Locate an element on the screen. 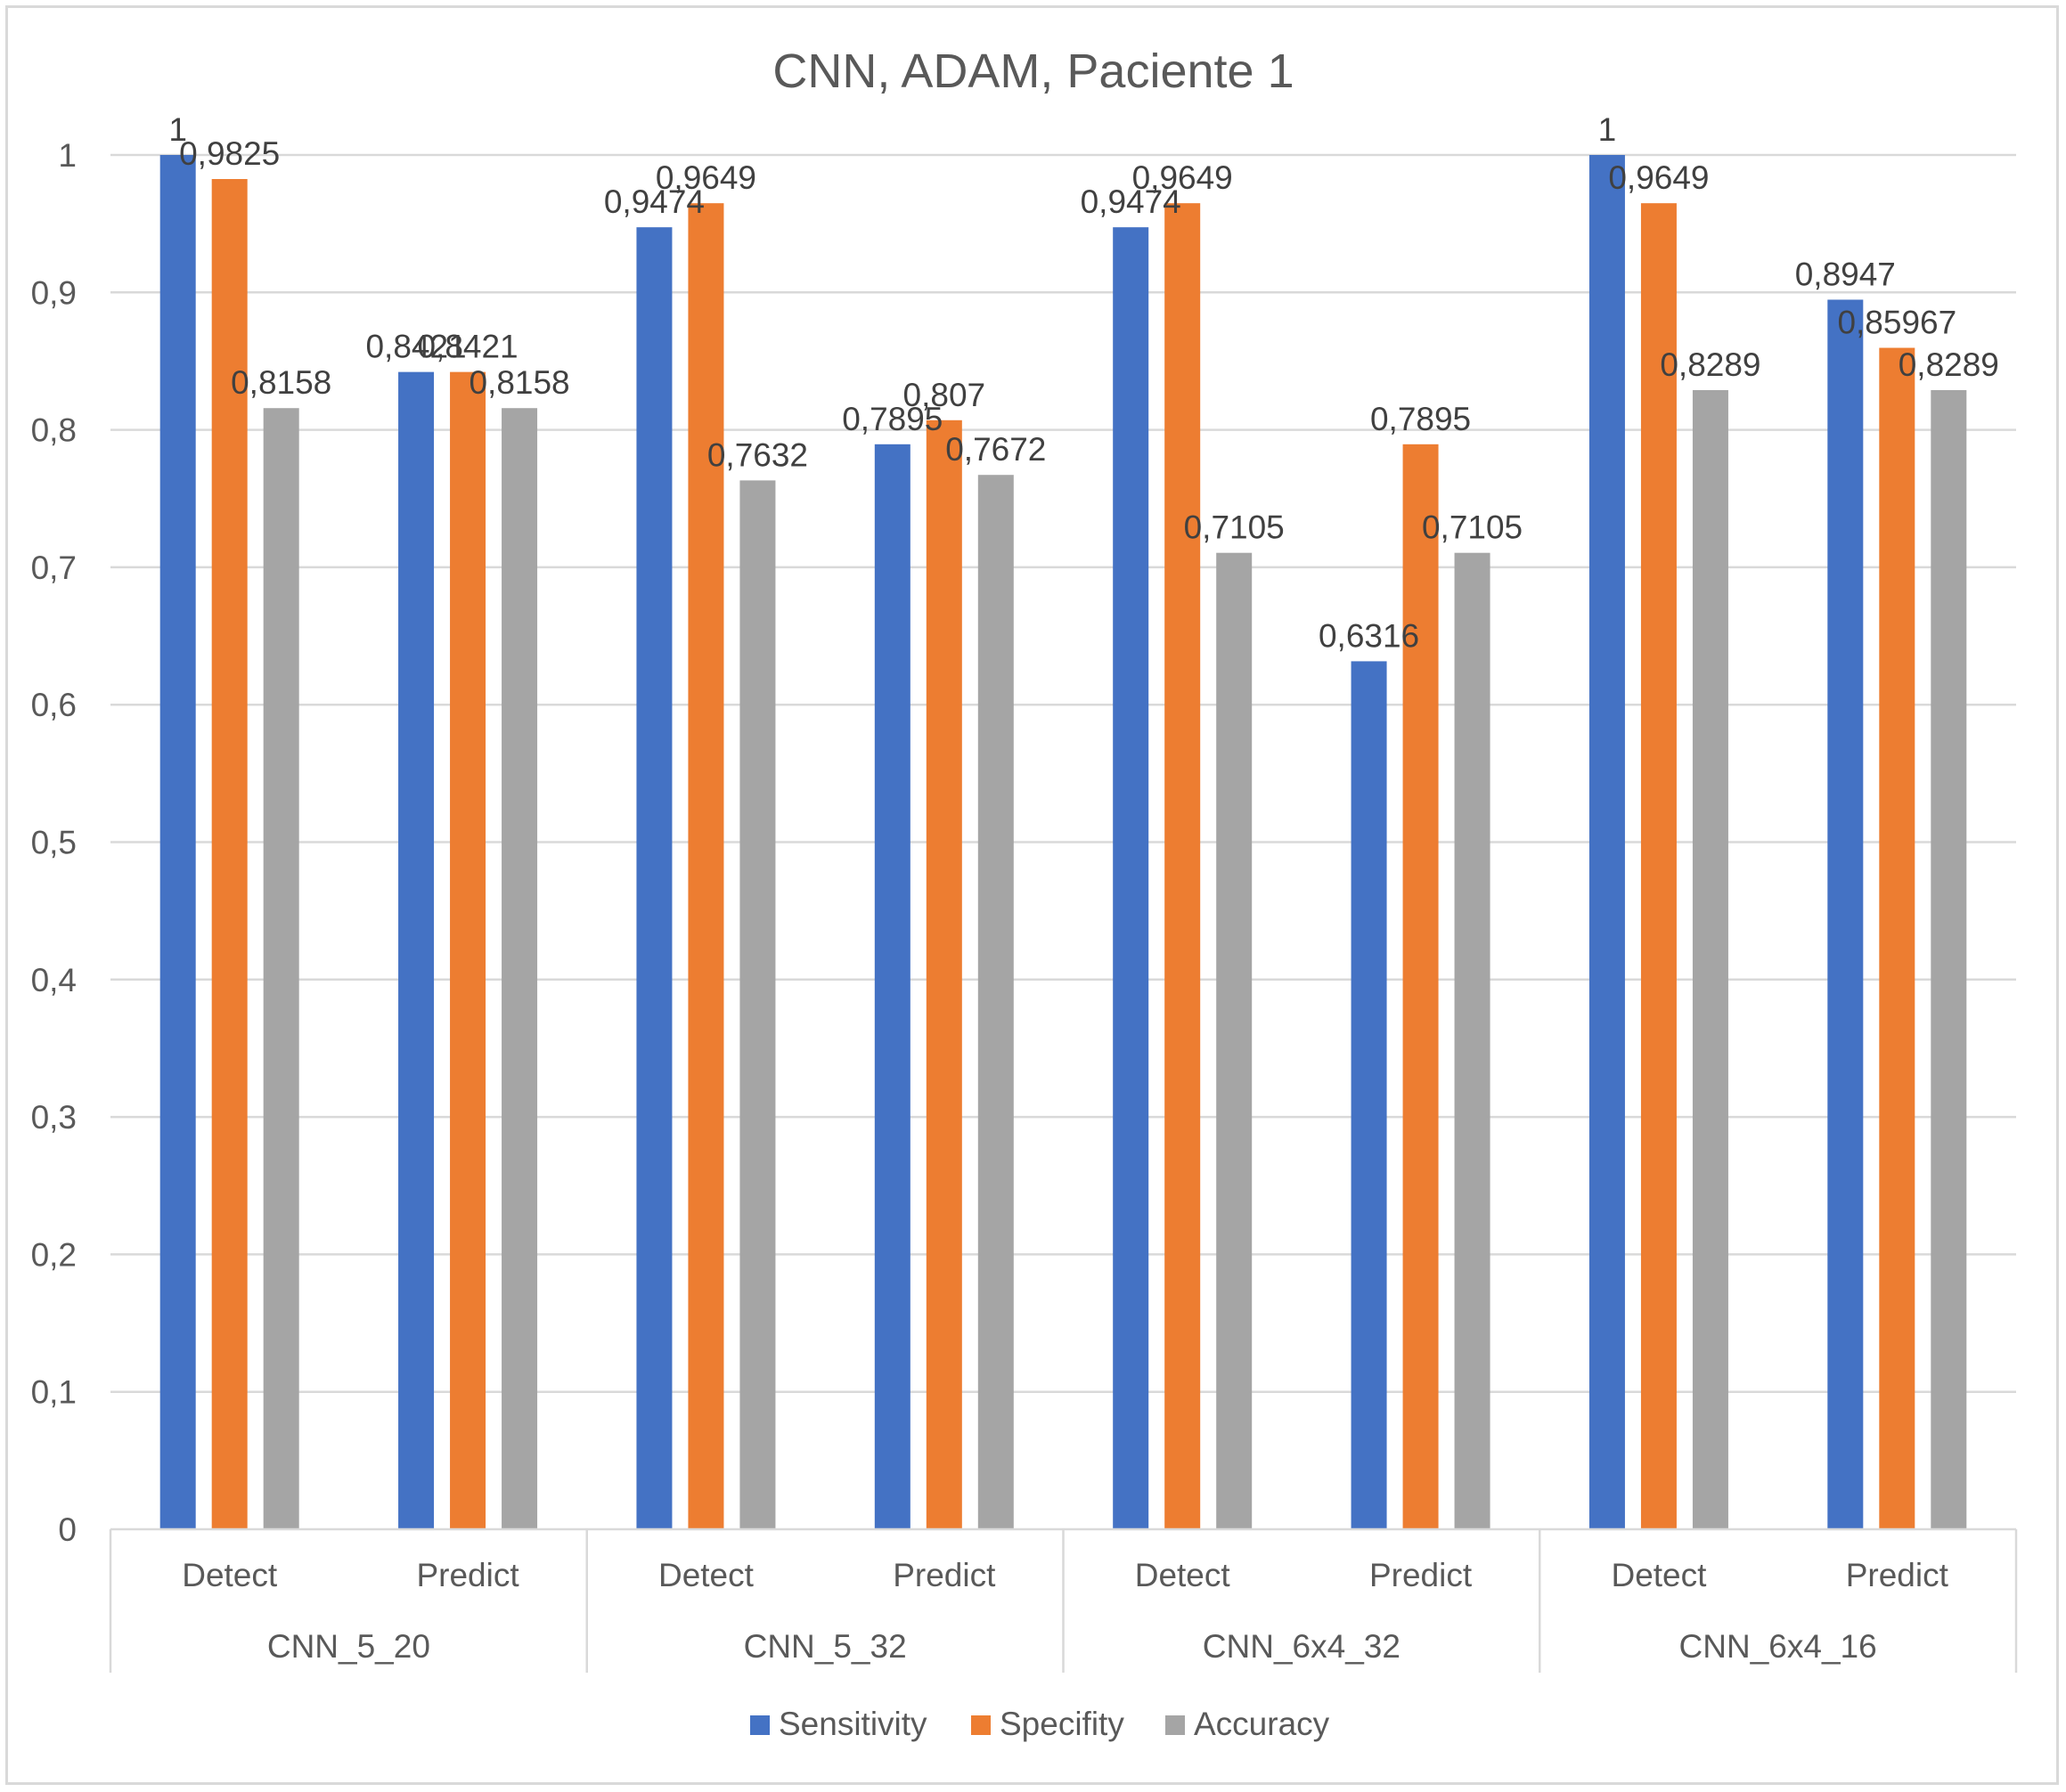 This screenshot has width=2066, height=1792. y-tick-label: 0,9 is located at coordinates (54, 292).